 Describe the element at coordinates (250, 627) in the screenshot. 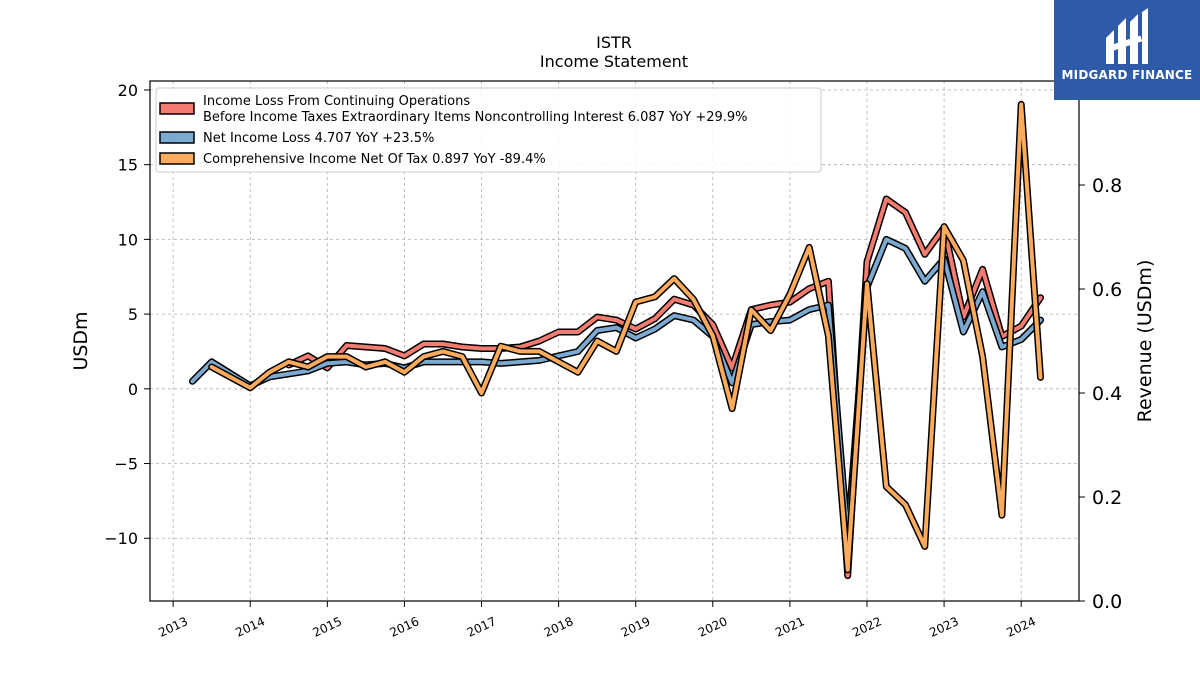

I see `x-tick-label: 2014` at that location.